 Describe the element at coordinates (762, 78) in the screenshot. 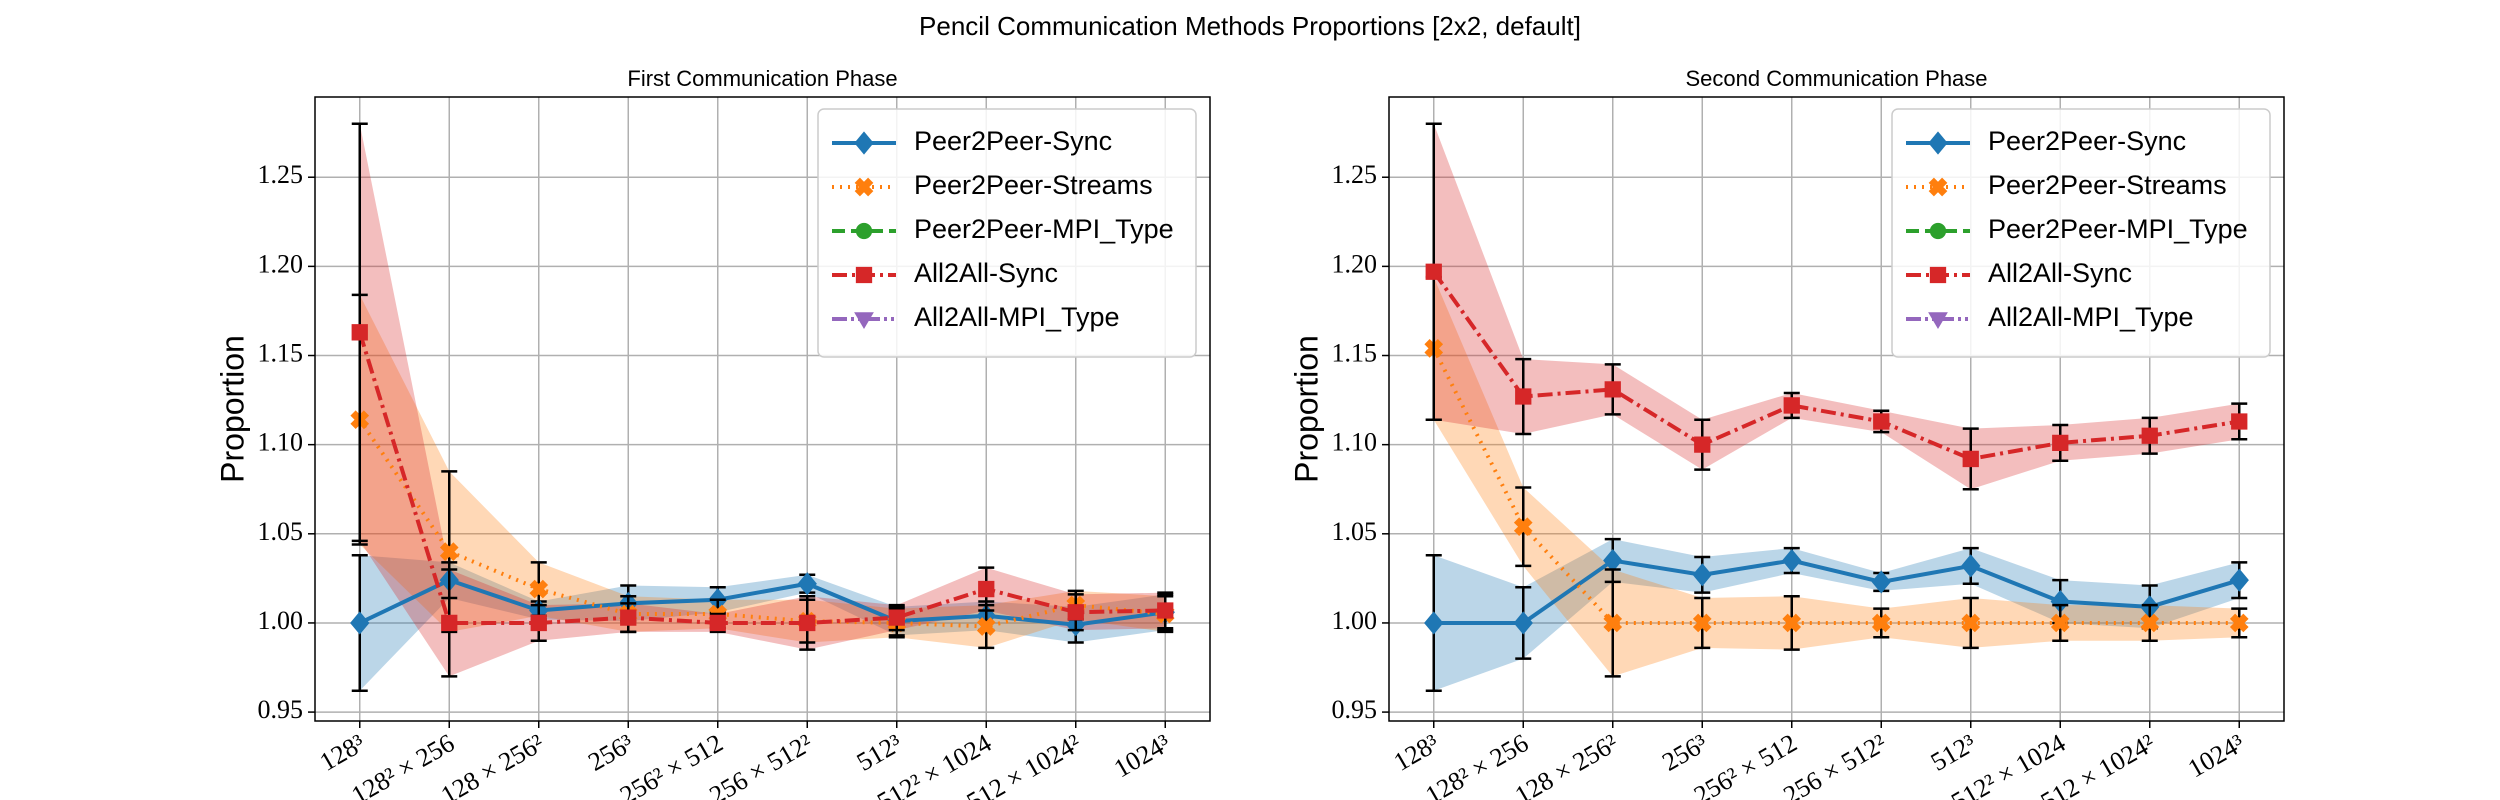

I see `subplot-title: First Communication Phase` at that location.